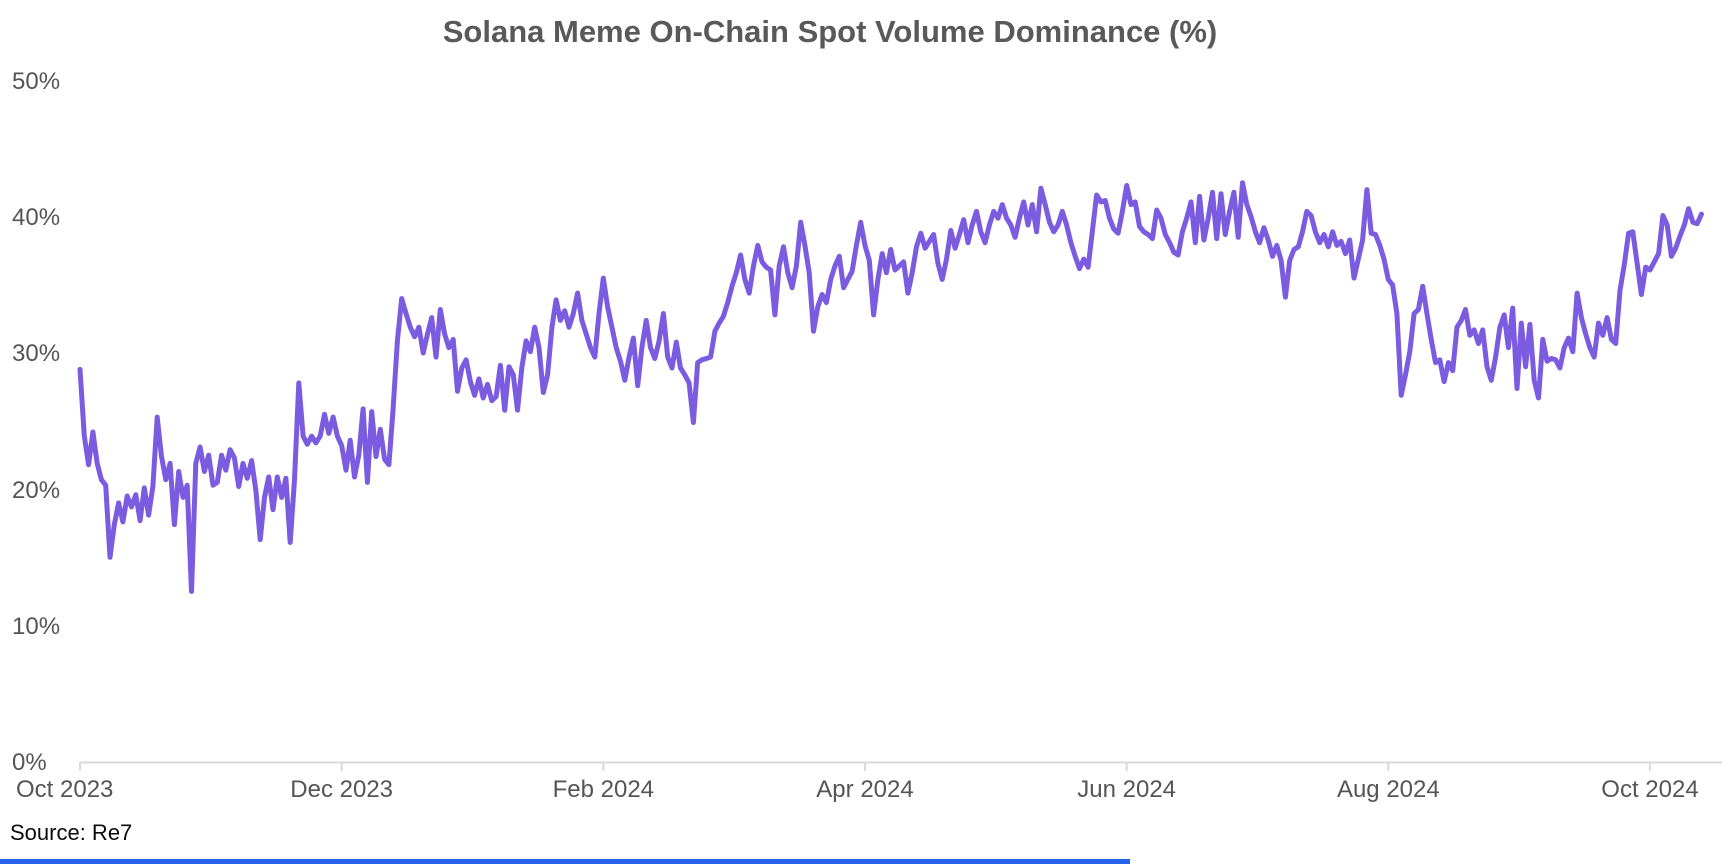 This screenshot has width=1728, height=864. What do you see at coordinates (36, 354) in the screenshot?
I see `y-axis-label: 30%` at bounding box center [36, 354].